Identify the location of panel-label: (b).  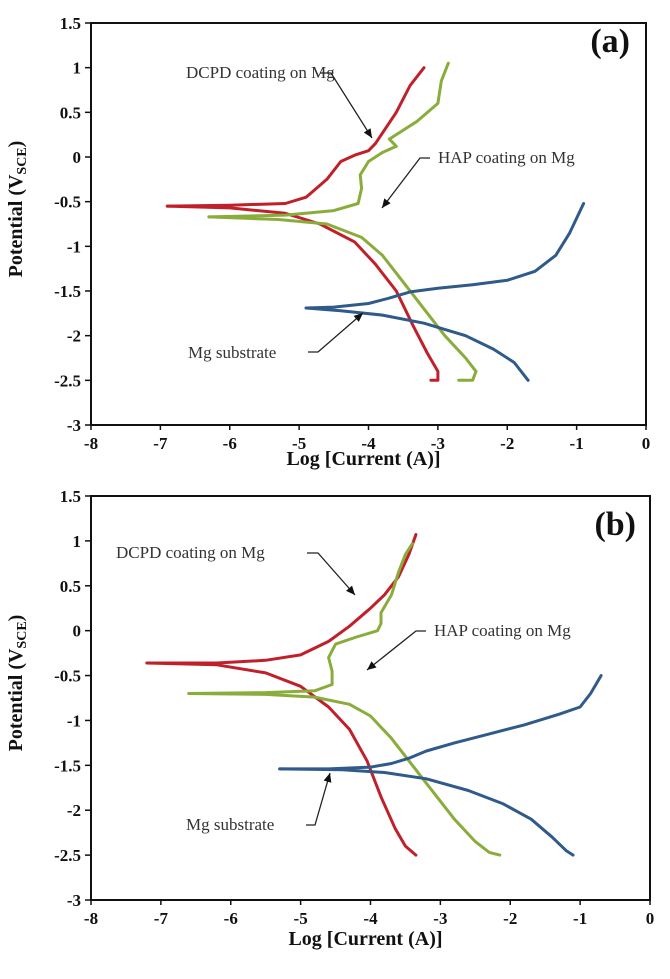
(615, 524).